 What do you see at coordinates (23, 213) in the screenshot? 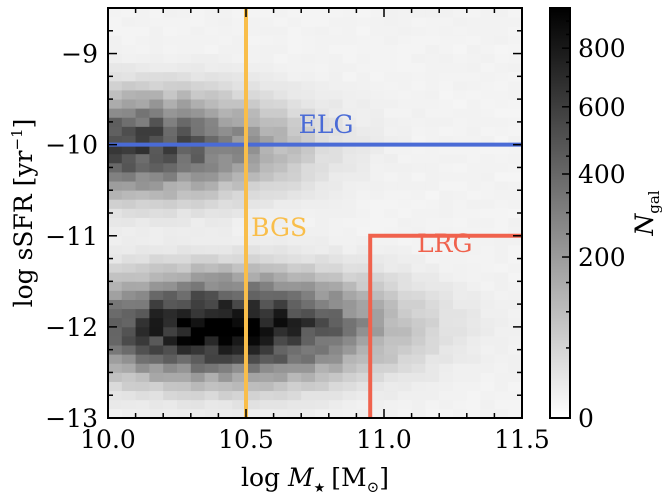
I see `y-axis-label: log sSFR [yr−1]` at bounding box center [23, 213].